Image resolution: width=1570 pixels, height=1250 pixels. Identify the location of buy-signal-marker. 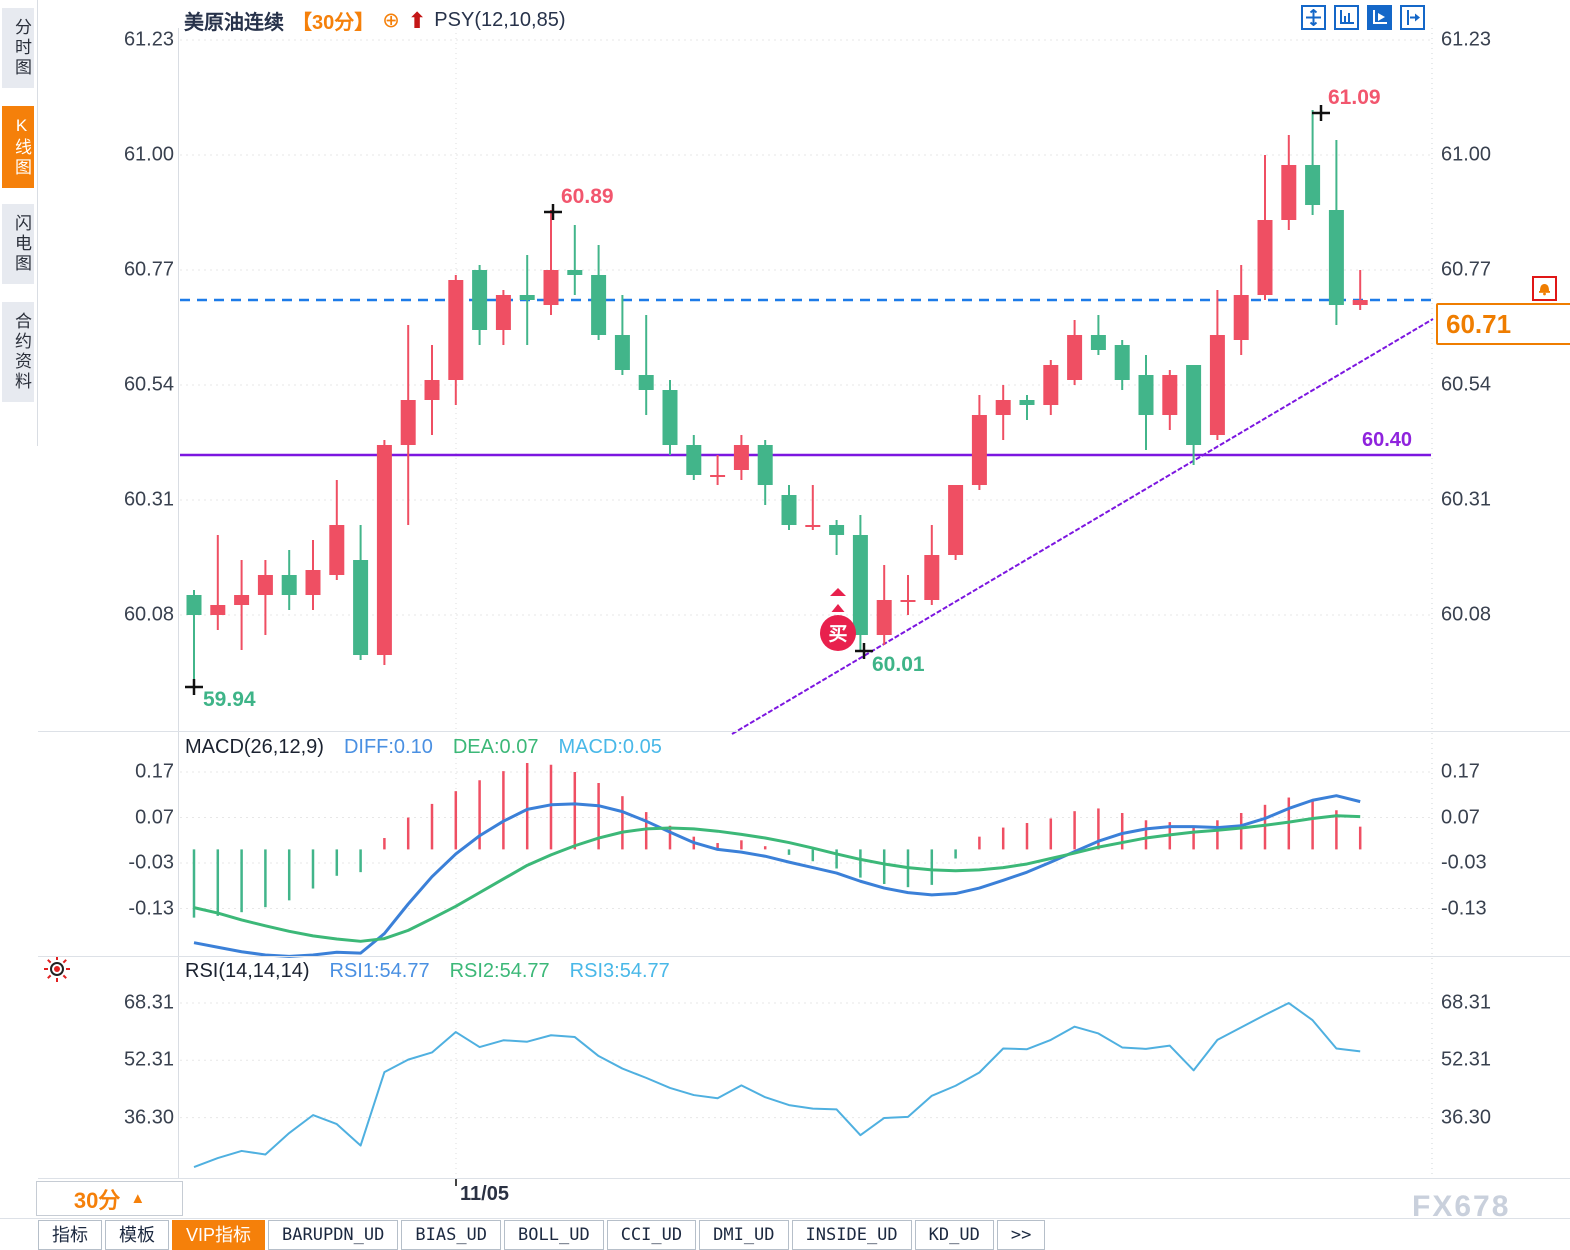
(838, 633).